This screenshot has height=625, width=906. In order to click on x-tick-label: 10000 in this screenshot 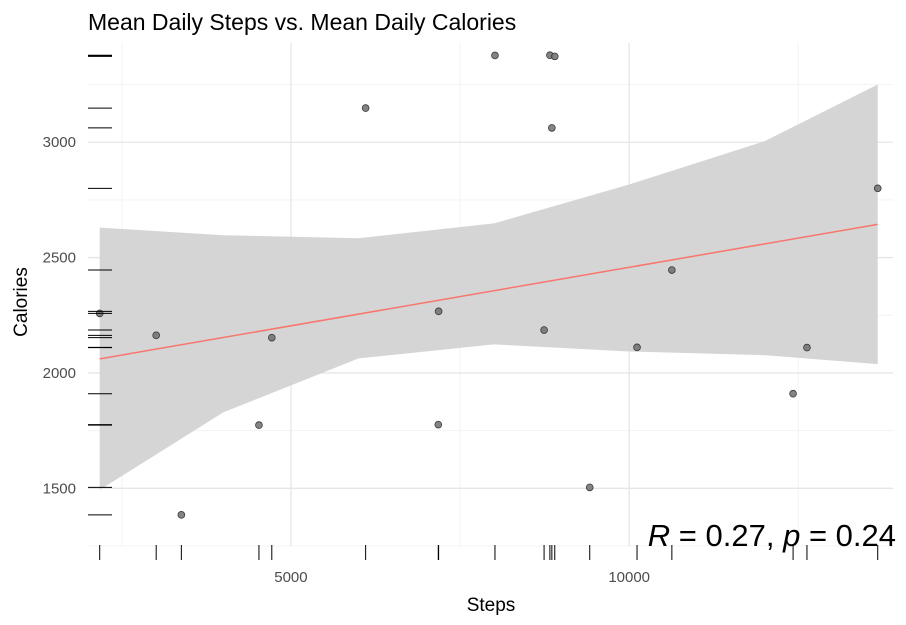, I will do `click(629, 577)`.